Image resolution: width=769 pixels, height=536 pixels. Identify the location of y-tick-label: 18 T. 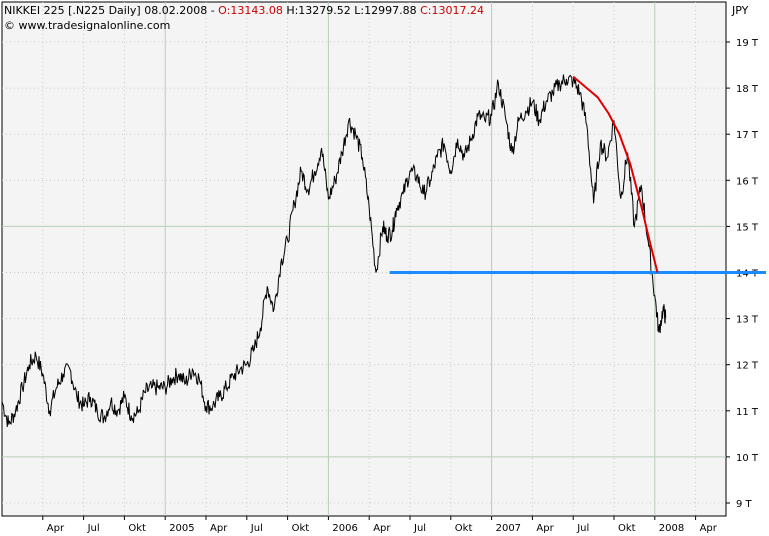
(747, 89).